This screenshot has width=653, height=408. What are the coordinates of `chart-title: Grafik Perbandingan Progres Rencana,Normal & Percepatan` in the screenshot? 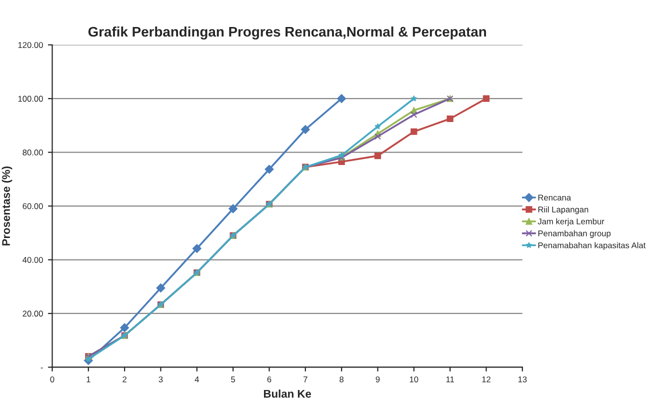 It's located at (287, 33).